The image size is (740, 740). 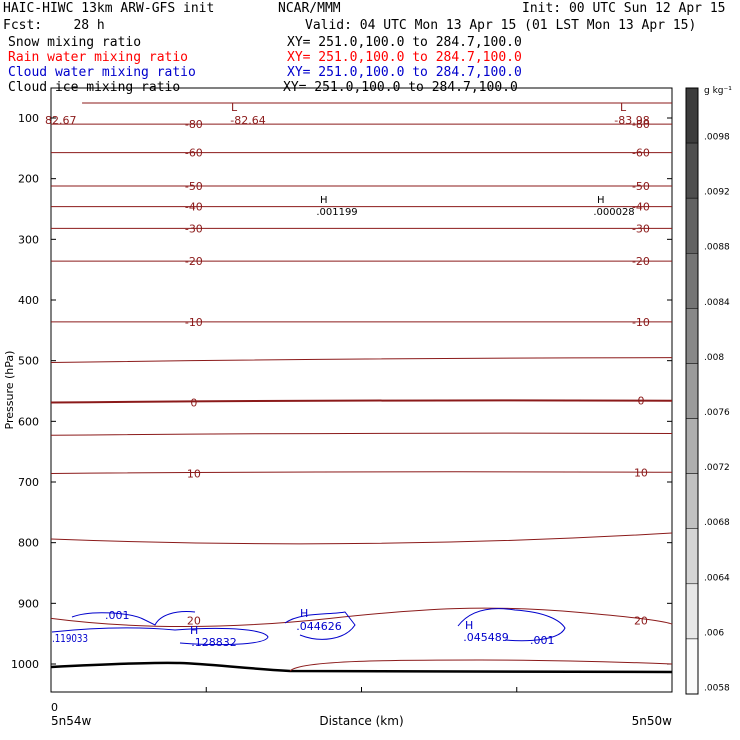 I want to click on colorbar-tick-label: .0084, so click(x=717, y=303).